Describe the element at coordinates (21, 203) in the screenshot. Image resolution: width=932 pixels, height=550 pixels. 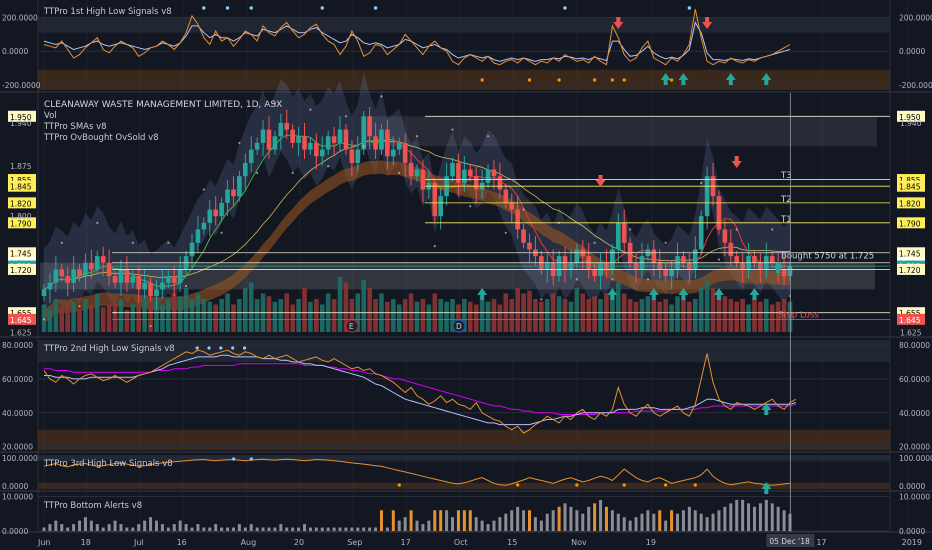
I see `left-price-tag-label: 1.820` at that location.